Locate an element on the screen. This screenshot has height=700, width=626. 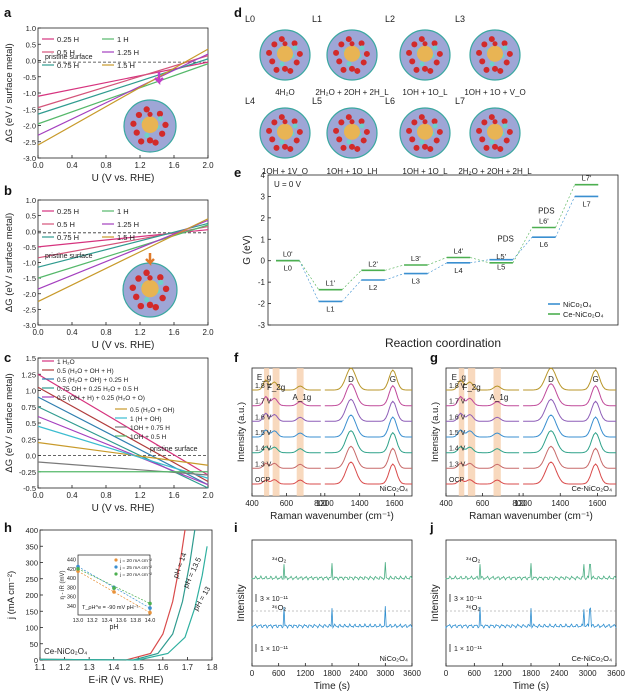
structure-caption: 2H₂O + 2OH + 2H_L is located at coordinates (352, 92).